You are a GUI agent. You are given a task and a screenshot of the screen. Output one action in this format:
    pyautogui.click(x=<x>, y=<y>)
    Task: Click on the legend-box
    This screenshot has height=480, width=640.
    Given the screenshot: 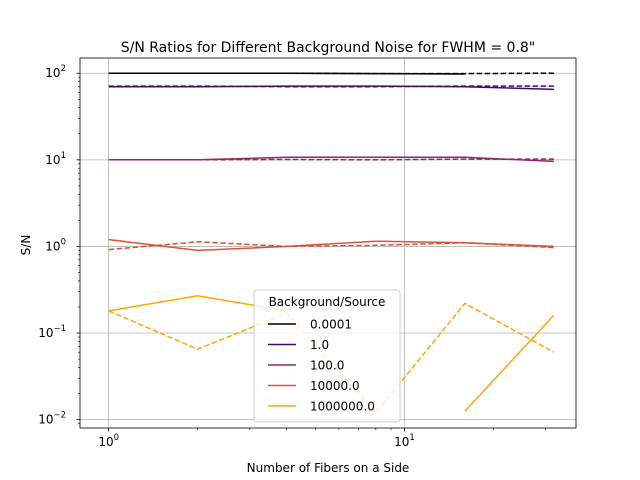 What is the action you would take?
    pyautogui.click(x=327, y=356)
    